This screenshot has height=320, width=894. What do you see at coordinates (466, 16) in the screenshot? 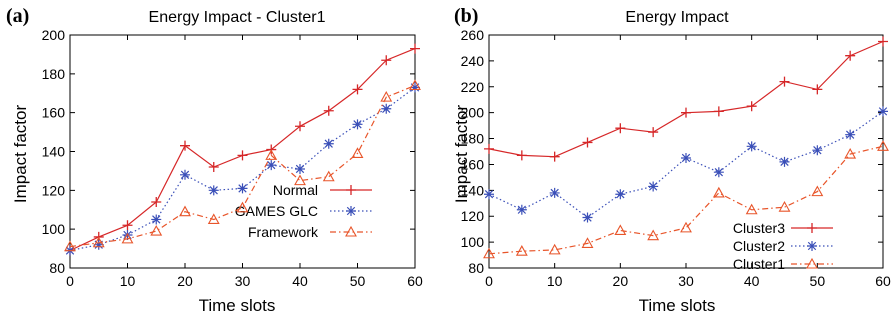
I see `panel-label-b: (b)` at bounding box center [466, 16].